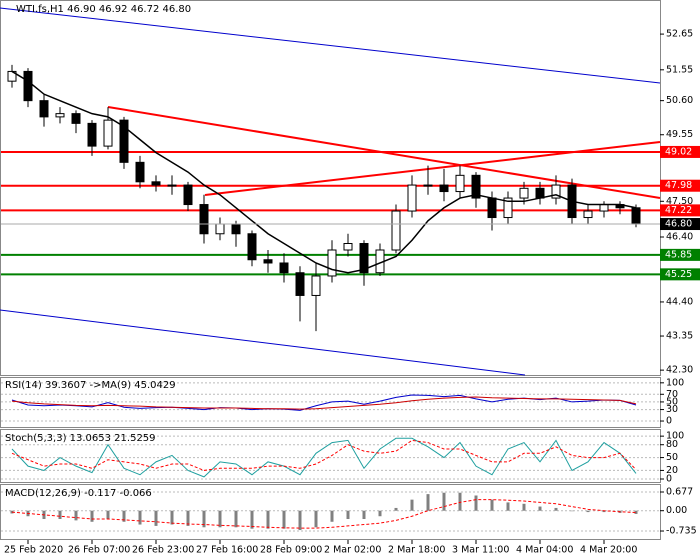 The height and width of the screenshot is (560, 700). Describe the element at coordinates (480, 550) in the screenshot. I see `x-tick-label: 3 Mar 11:00` at that location.